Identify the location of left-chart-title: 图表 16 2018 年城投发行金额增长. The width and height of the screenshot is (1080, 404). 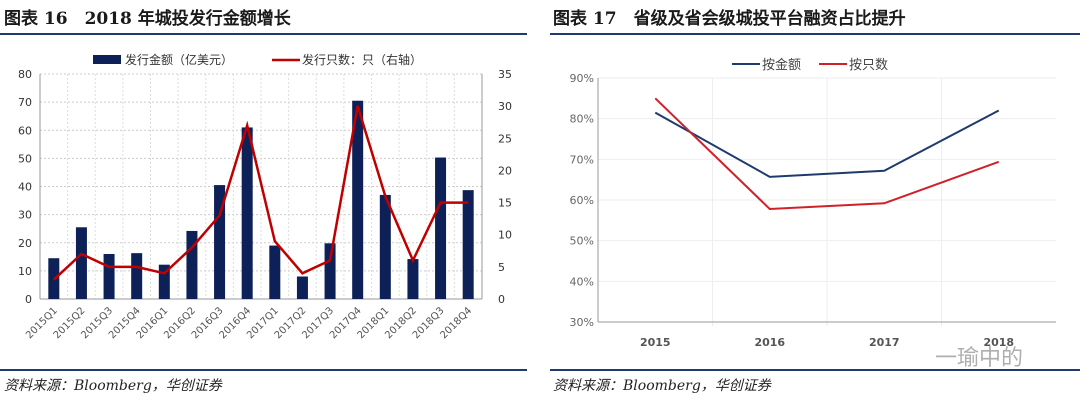
(147, 19).